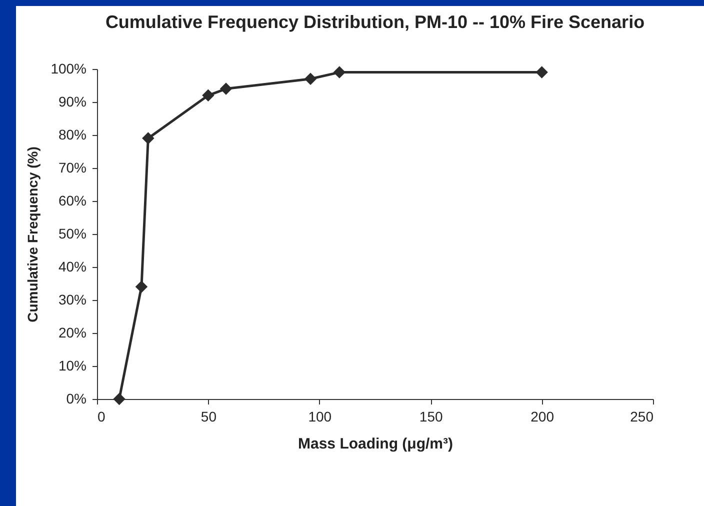 The image size is (704, 506). Describe the element at coordinates (542, 416) in the screenshot. I see `x-tick-label: 200` at that location.